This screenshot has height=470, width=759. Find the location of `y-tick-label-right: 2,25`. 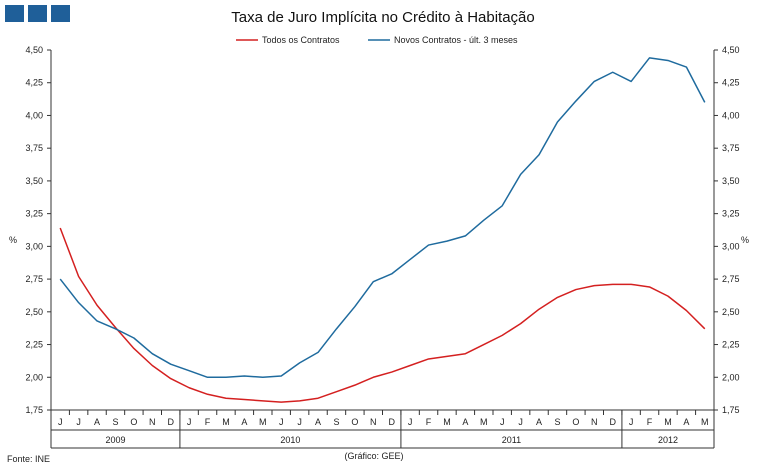

y-tick-label-right: 2,25 is located at coordinates (731, 345).